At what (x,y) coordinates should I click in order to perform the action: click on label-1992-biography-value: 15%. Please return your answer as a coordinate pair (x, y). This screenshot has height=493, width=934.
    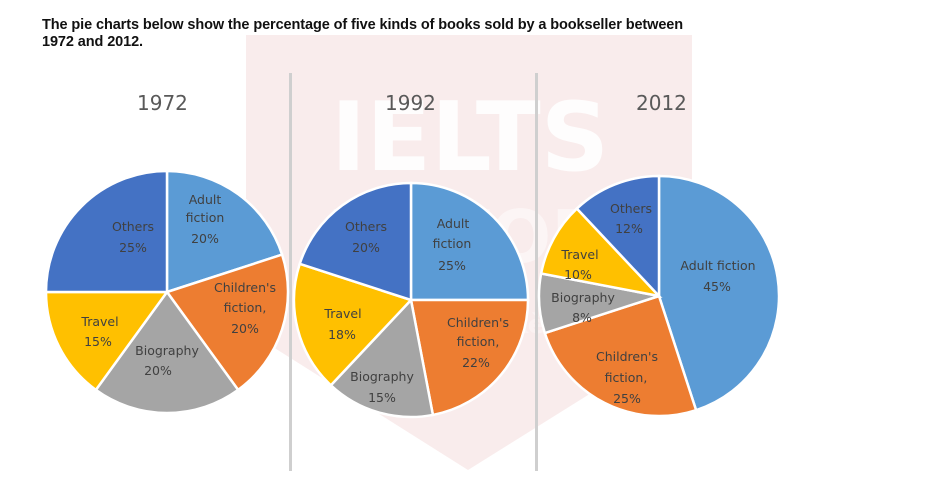
    Looking at the image, I should click on (382, 397).